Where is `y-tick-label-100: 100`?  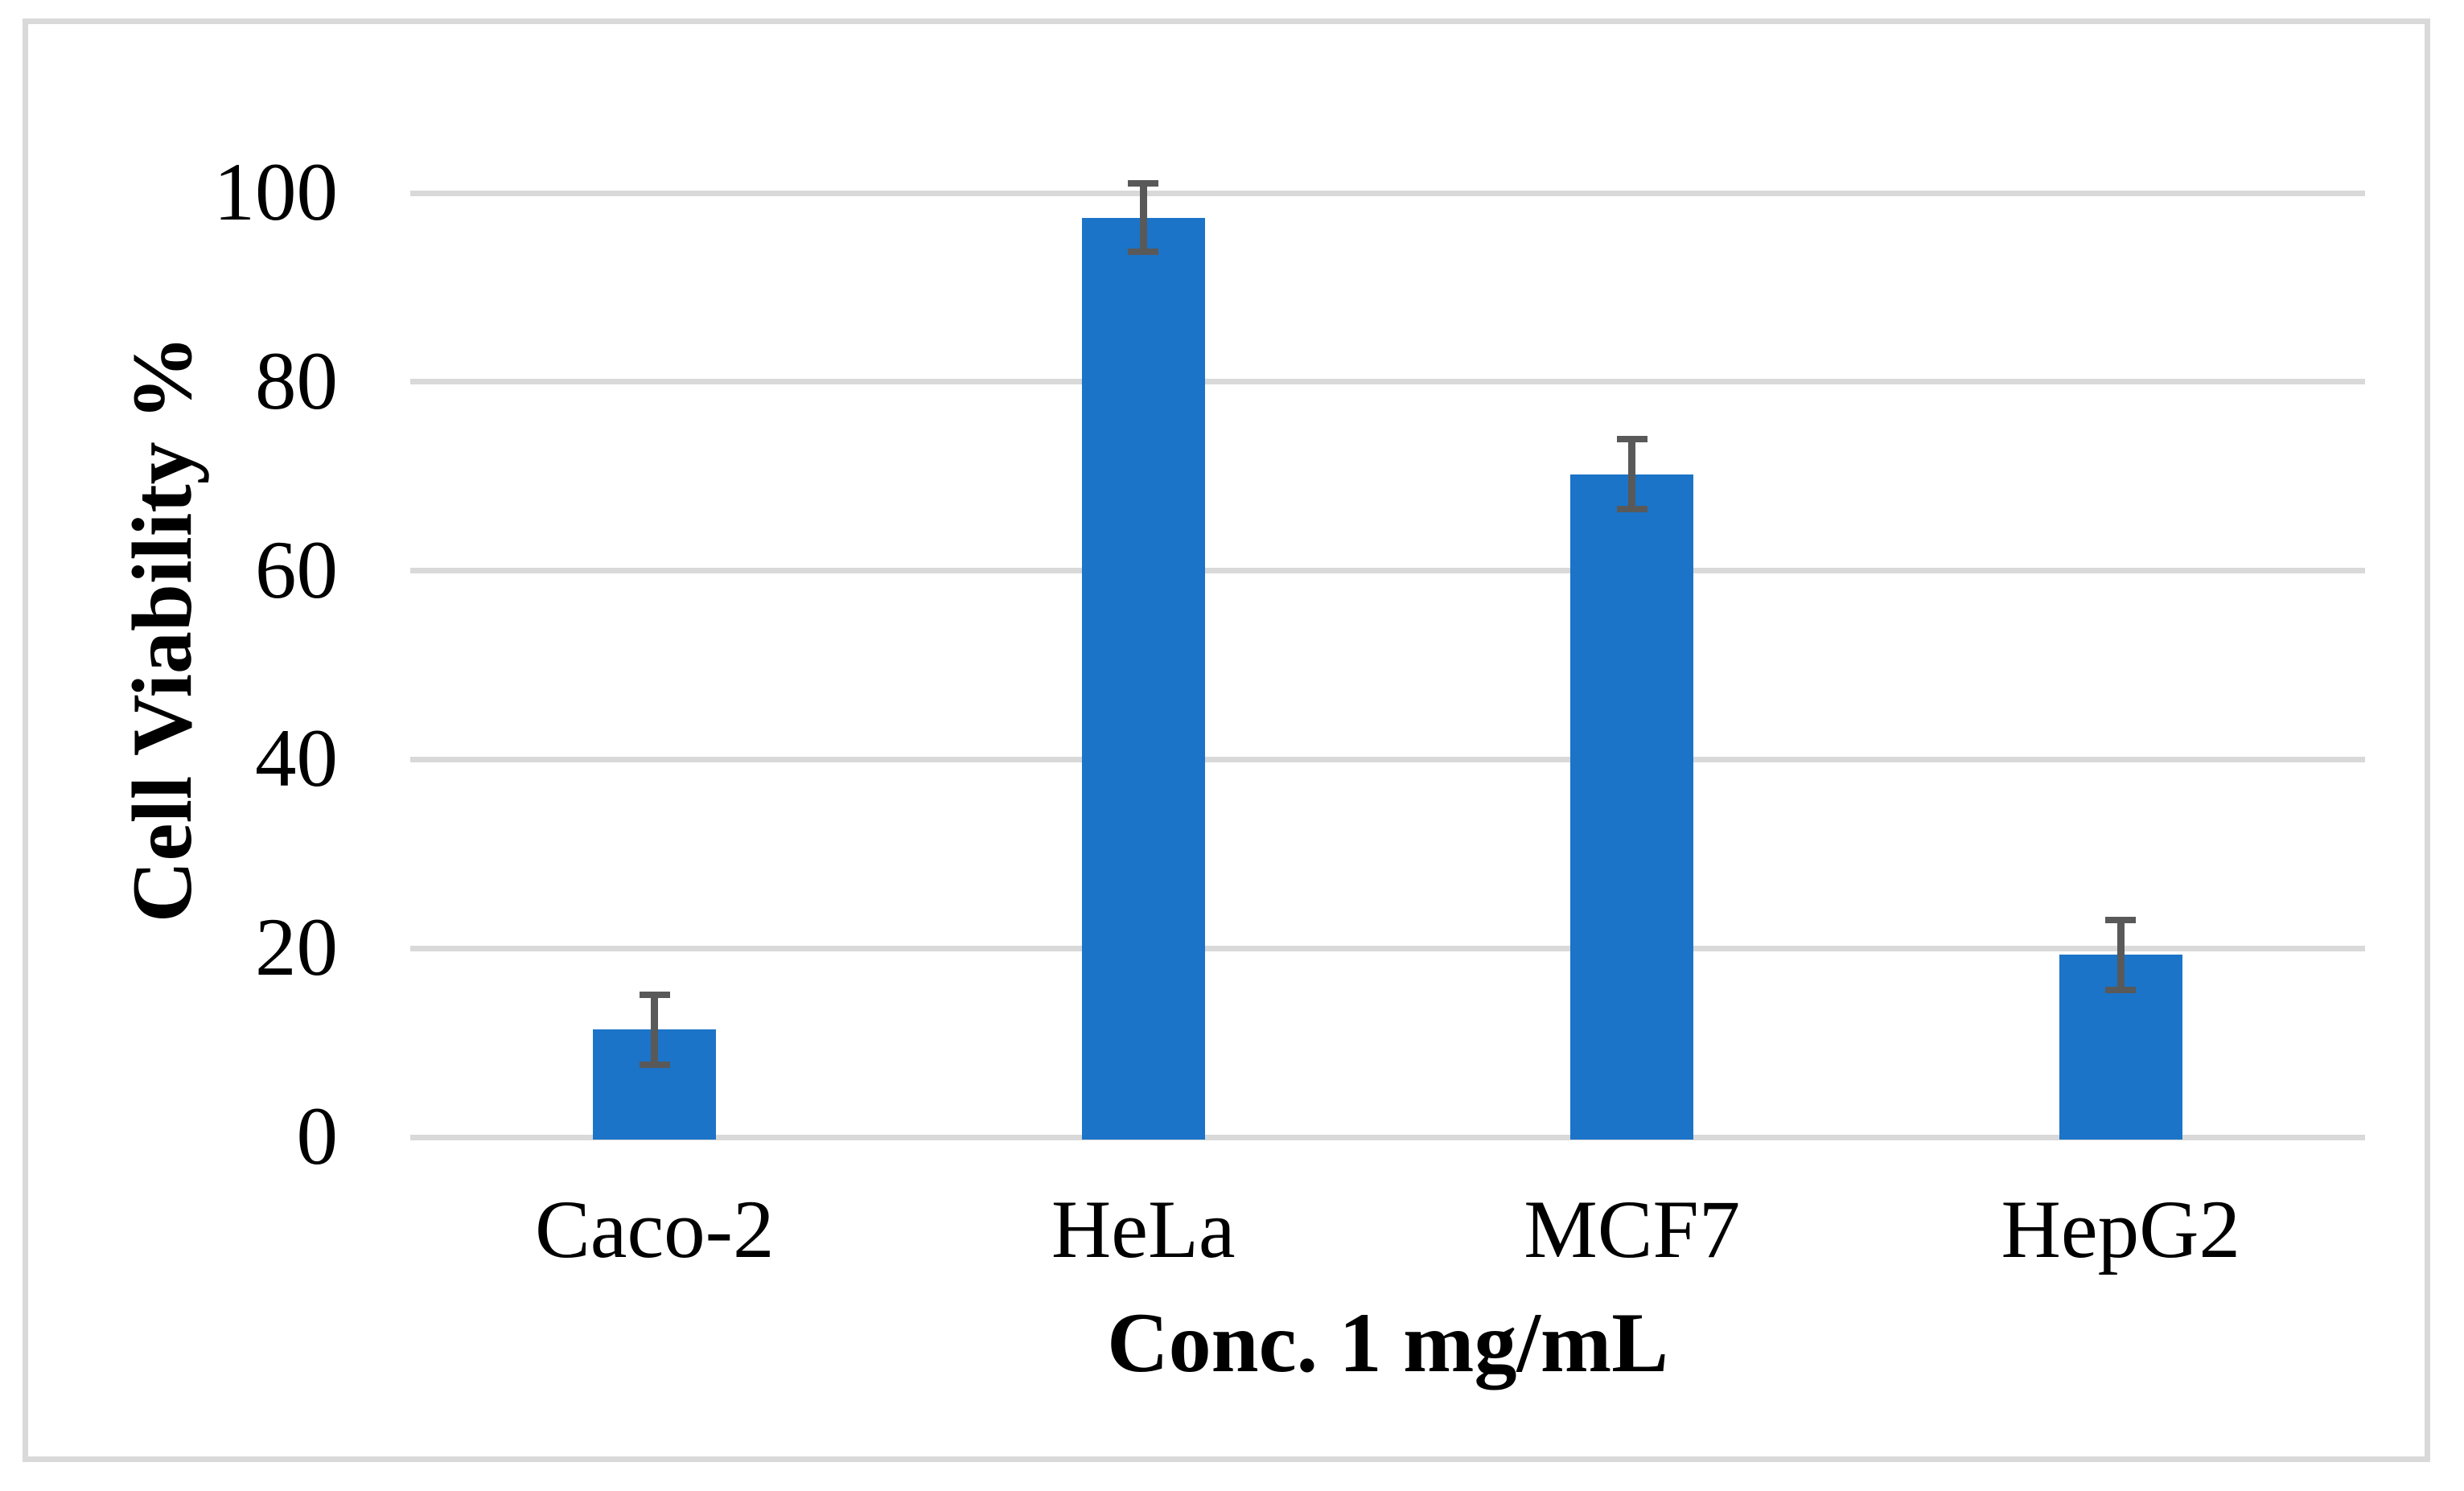 y-tick-label-100: 100 is located at coordinates (276, 192).